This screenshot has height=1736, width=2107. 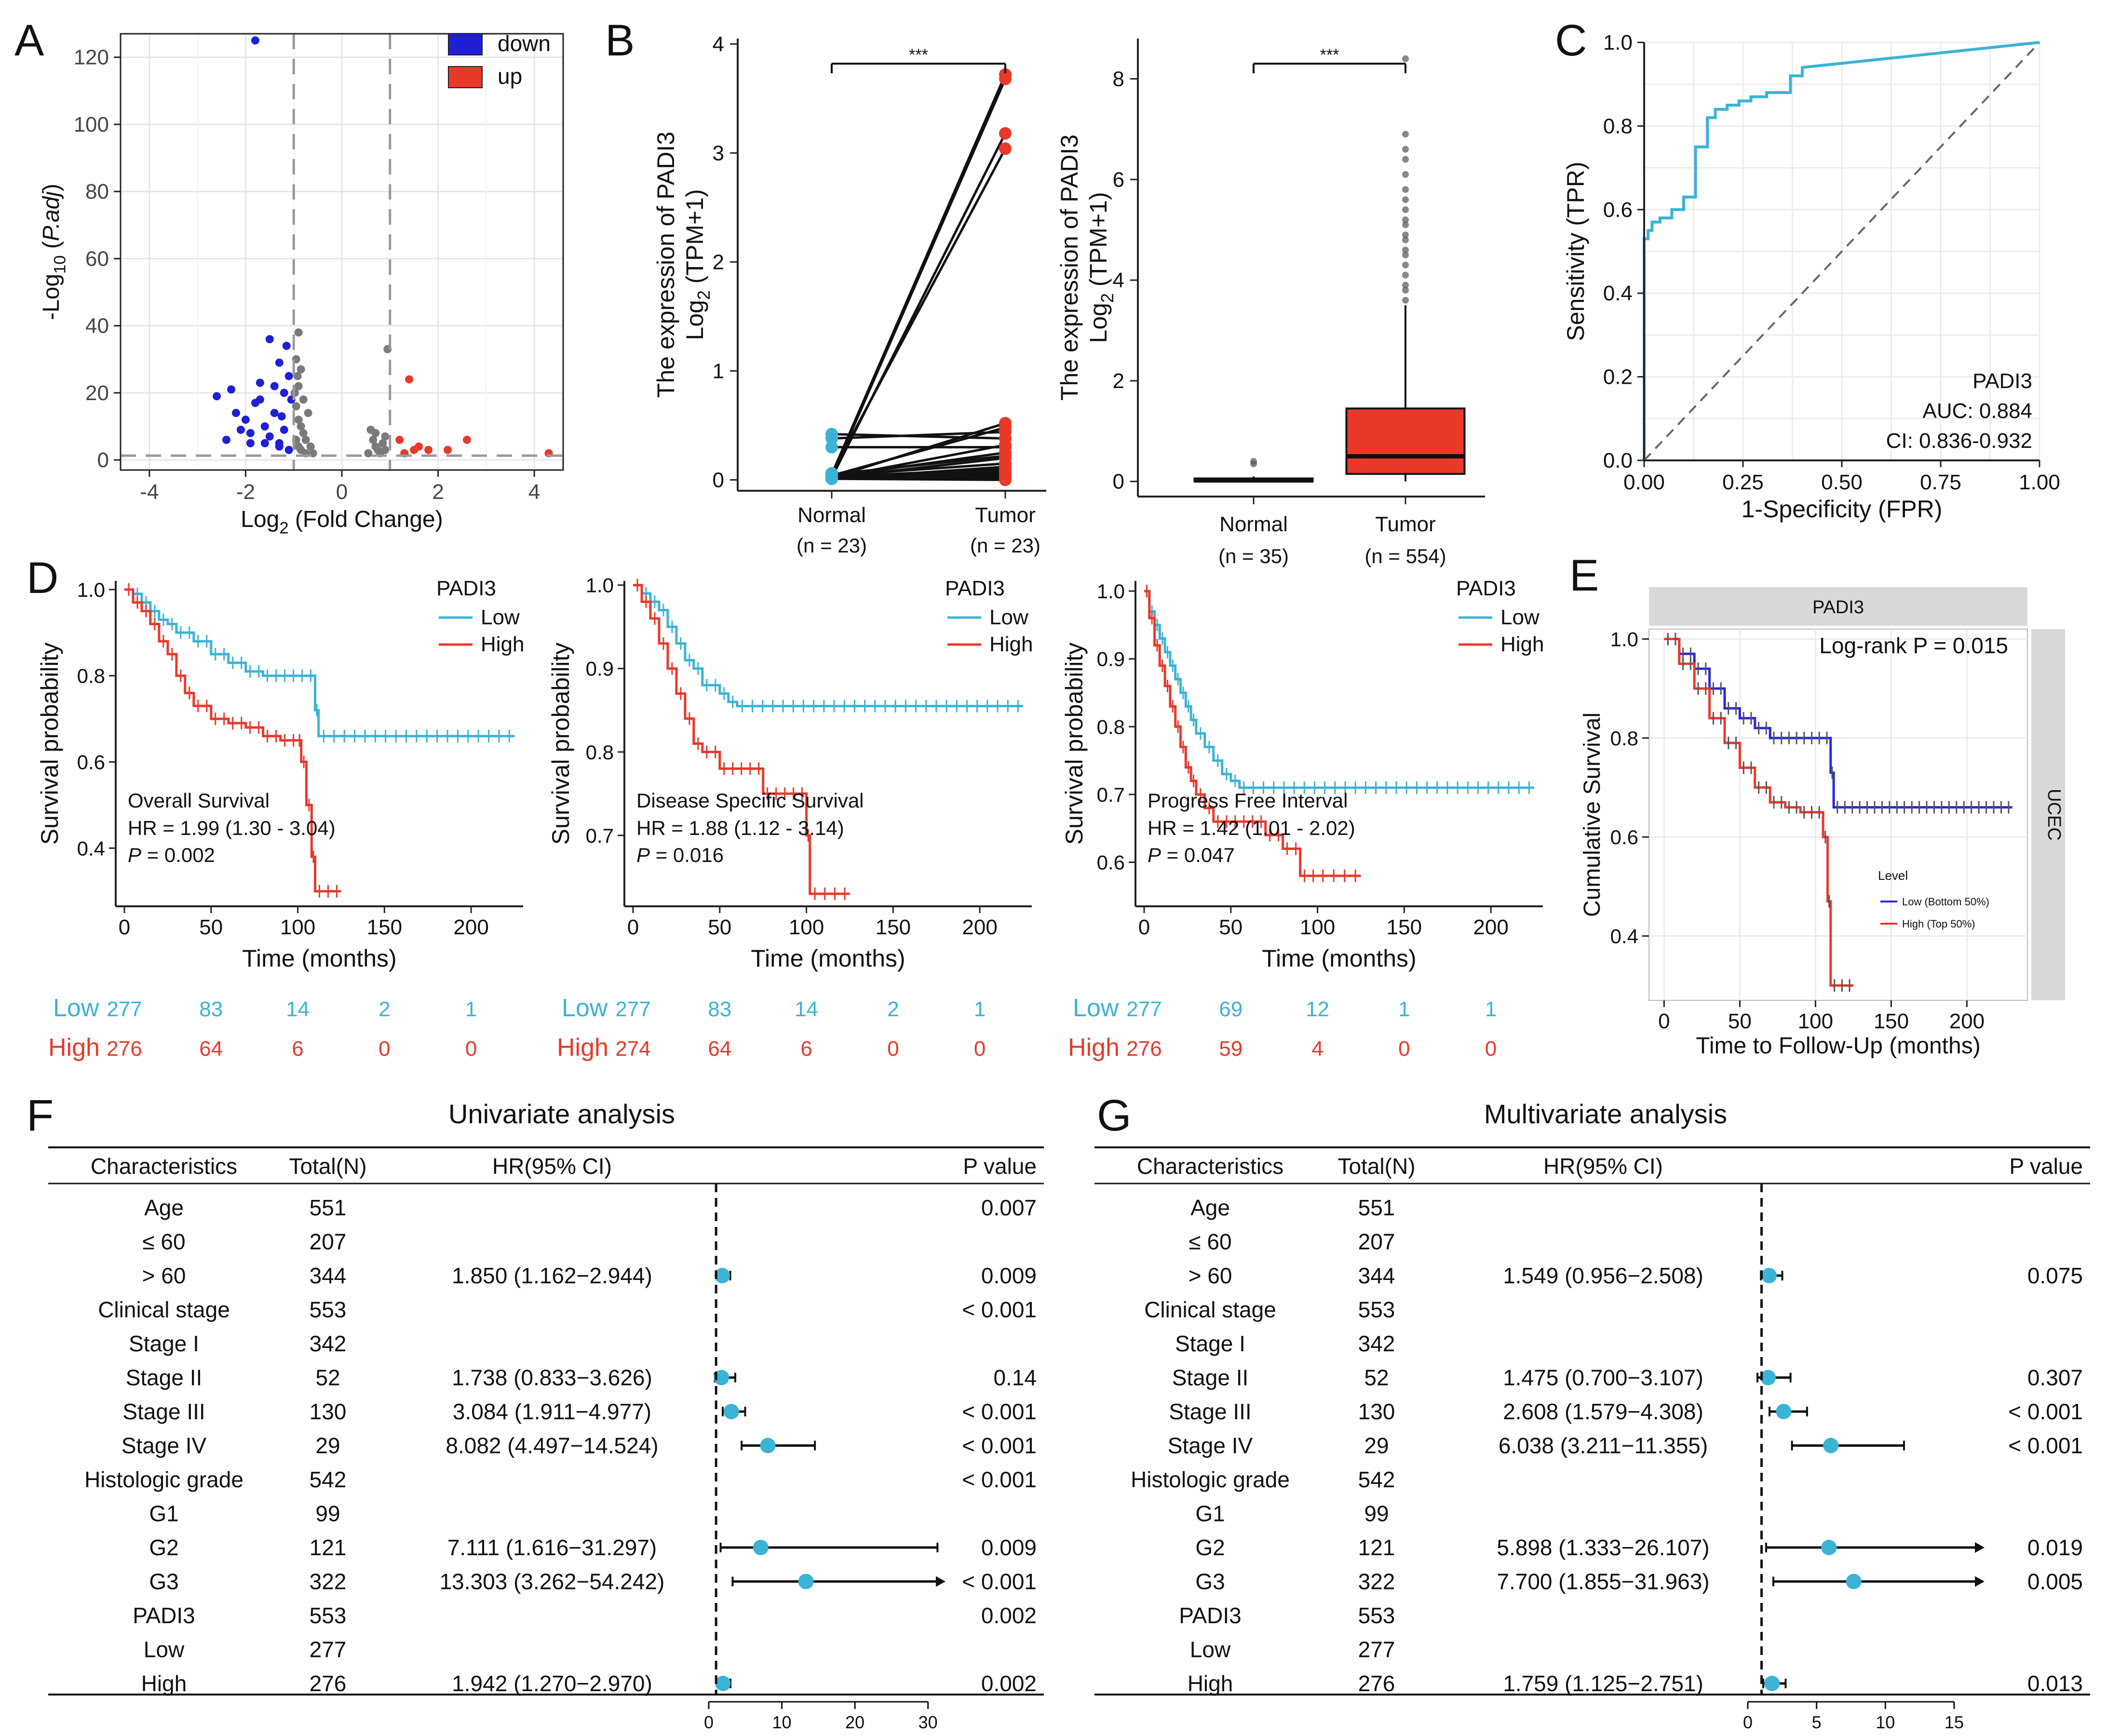 What do you see at coordinates (552, 1548) in the screenshot?
I see `forest-row-hr: 7.111 (1.616−31.297)` at bounding box center [552, 1548].